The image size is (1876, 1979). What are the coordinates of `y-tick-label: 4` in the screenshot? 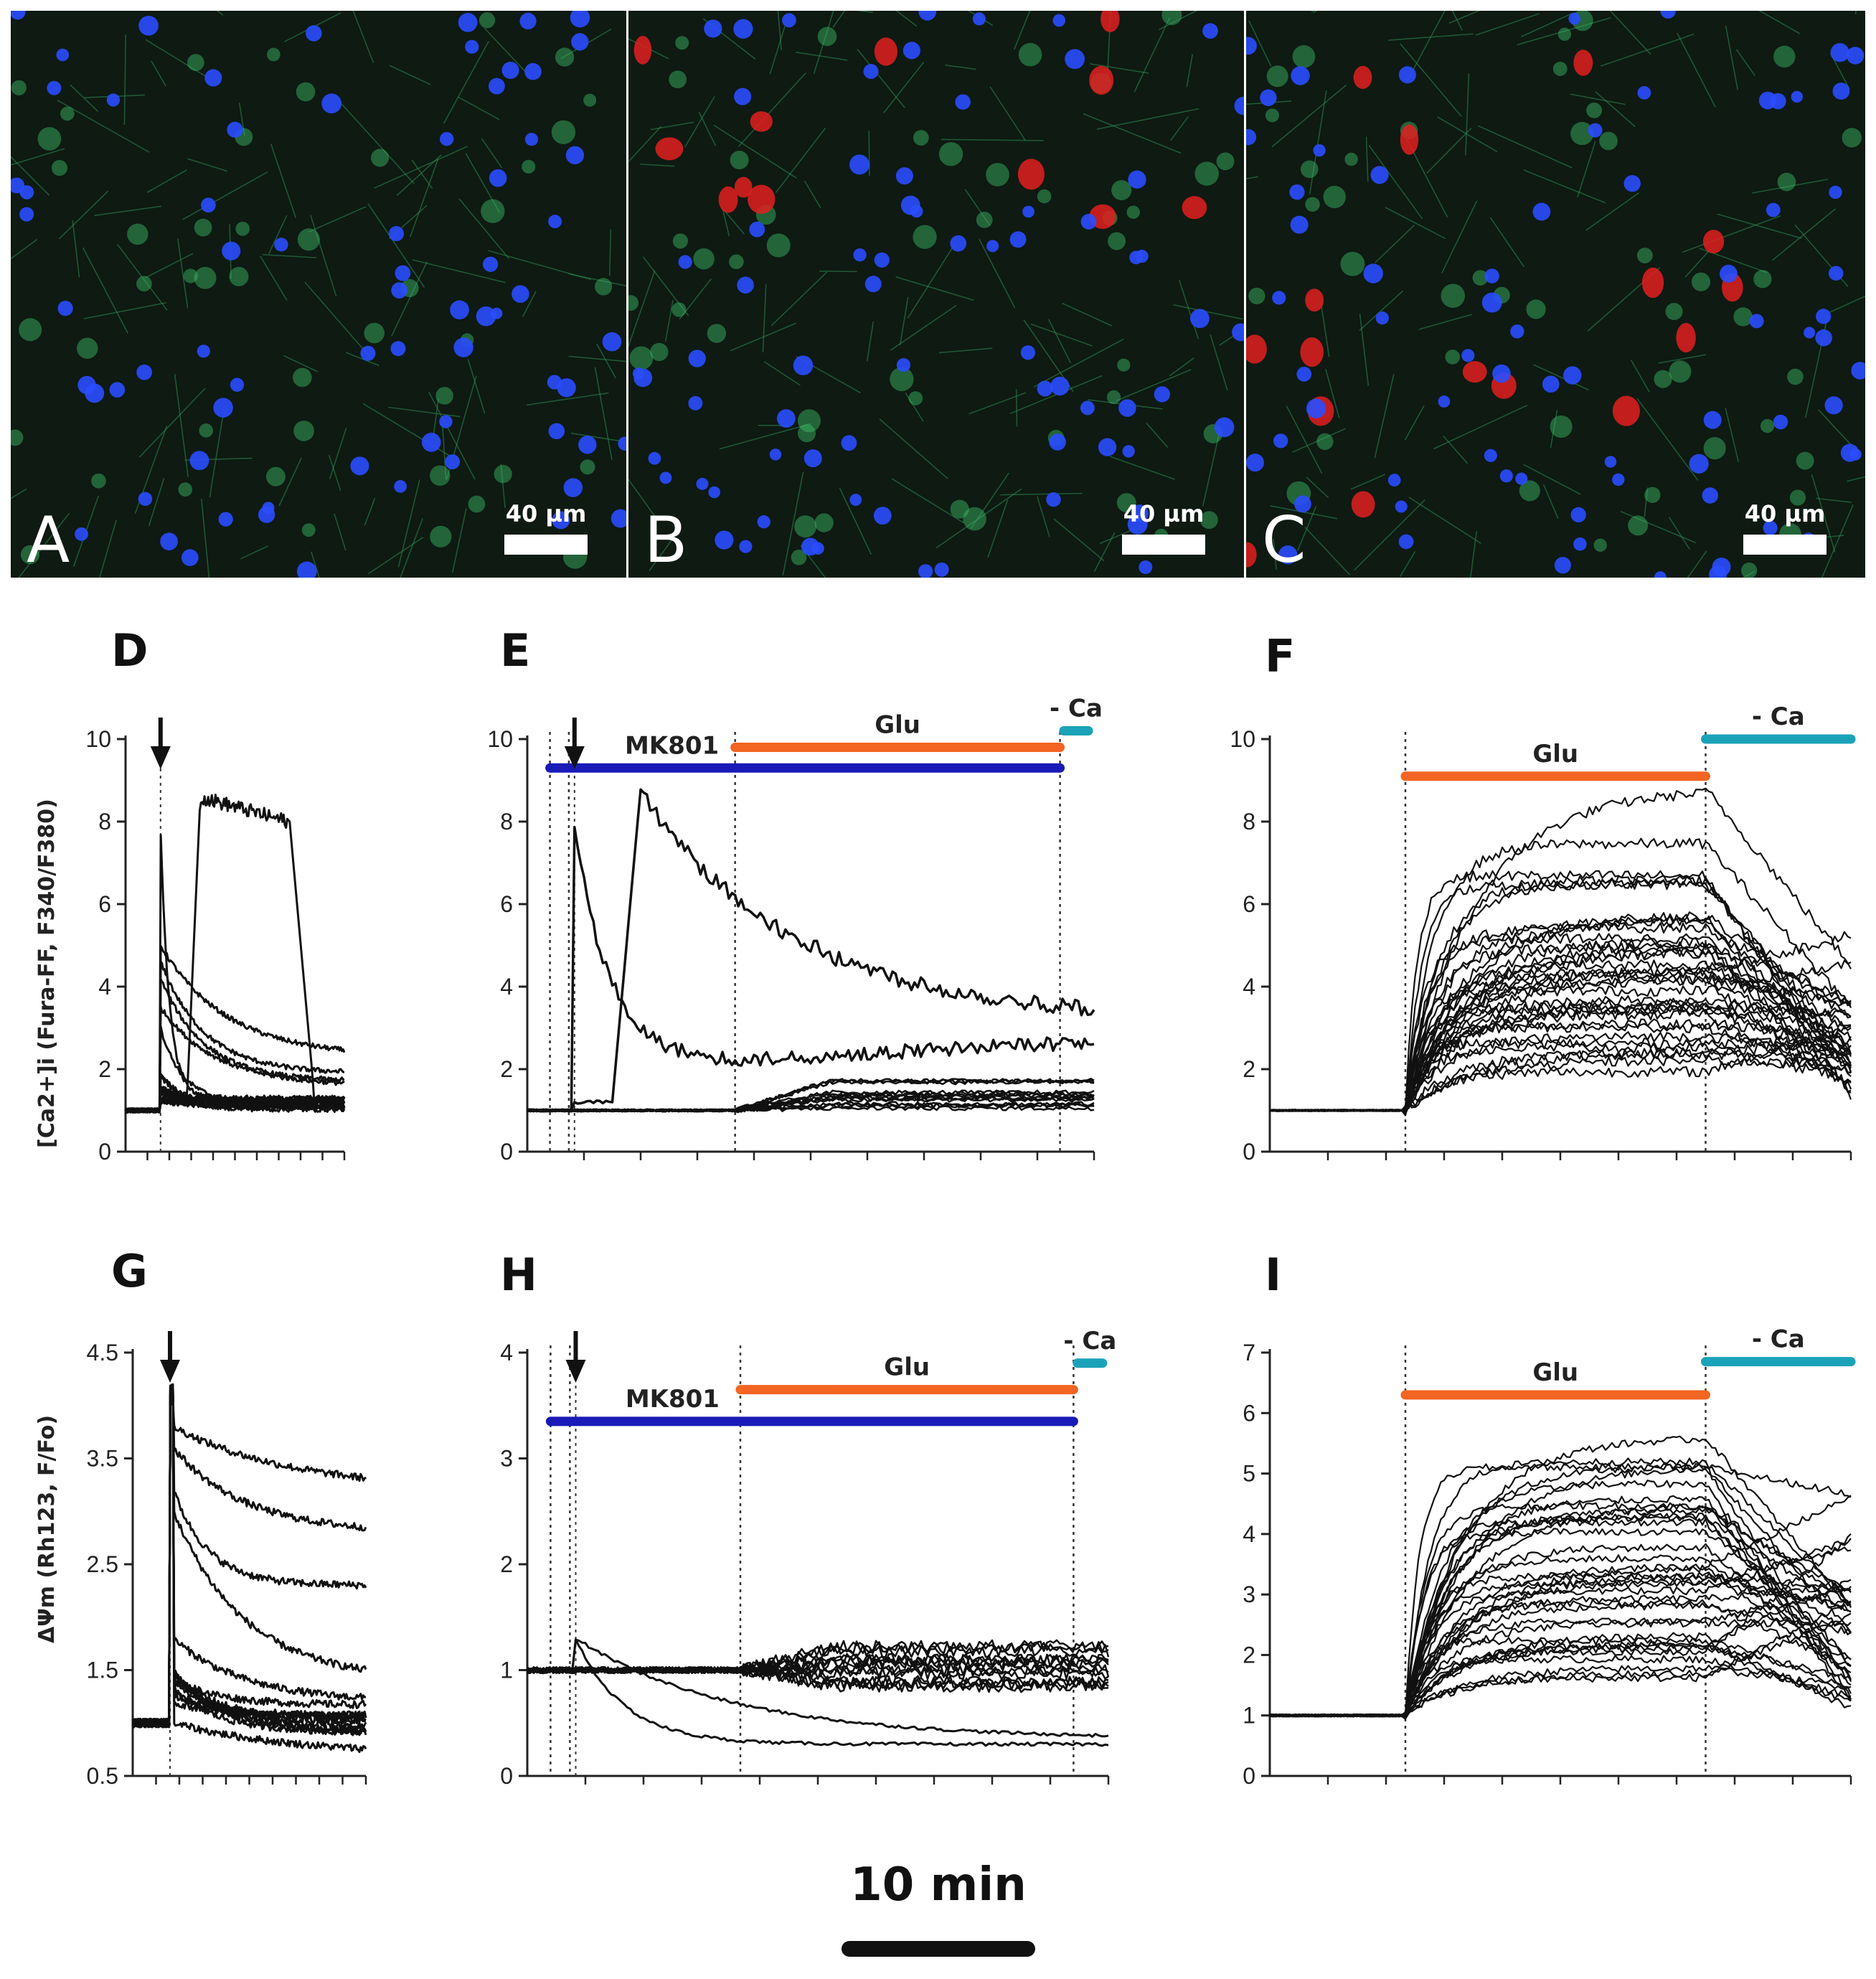 It's located at (506, 1352).